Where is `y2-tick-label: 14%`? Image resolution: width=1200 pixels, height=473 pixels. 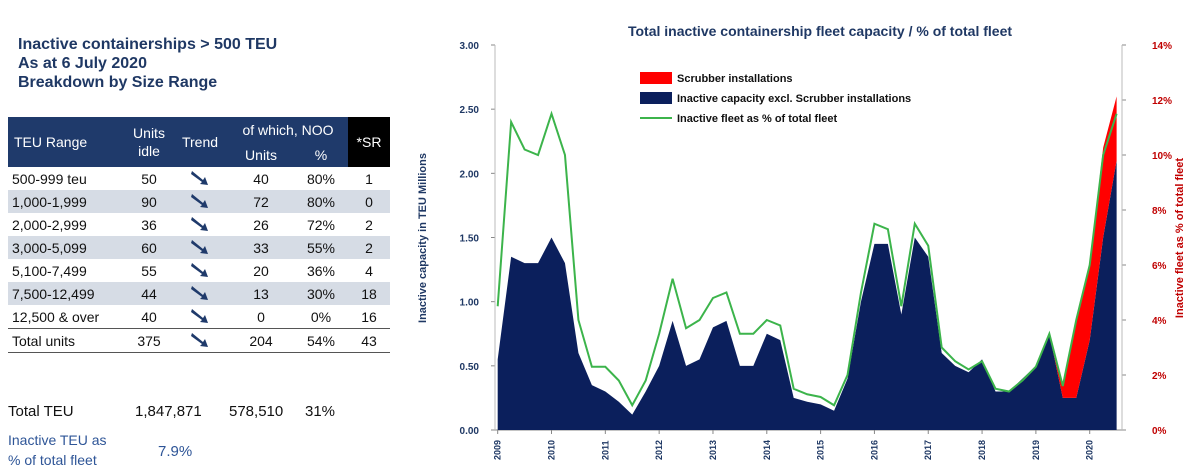 y2-tick-label: 14% is located at coordinates (1162, 46).